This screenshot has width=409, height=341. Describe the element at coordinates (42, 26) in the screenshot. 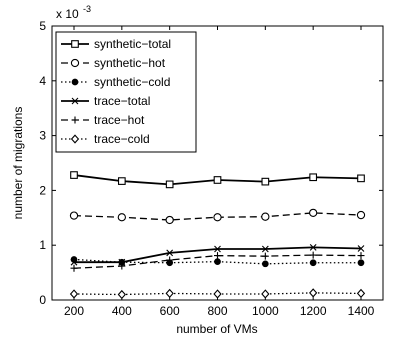

I see `y-tick-label: 5` at that location.